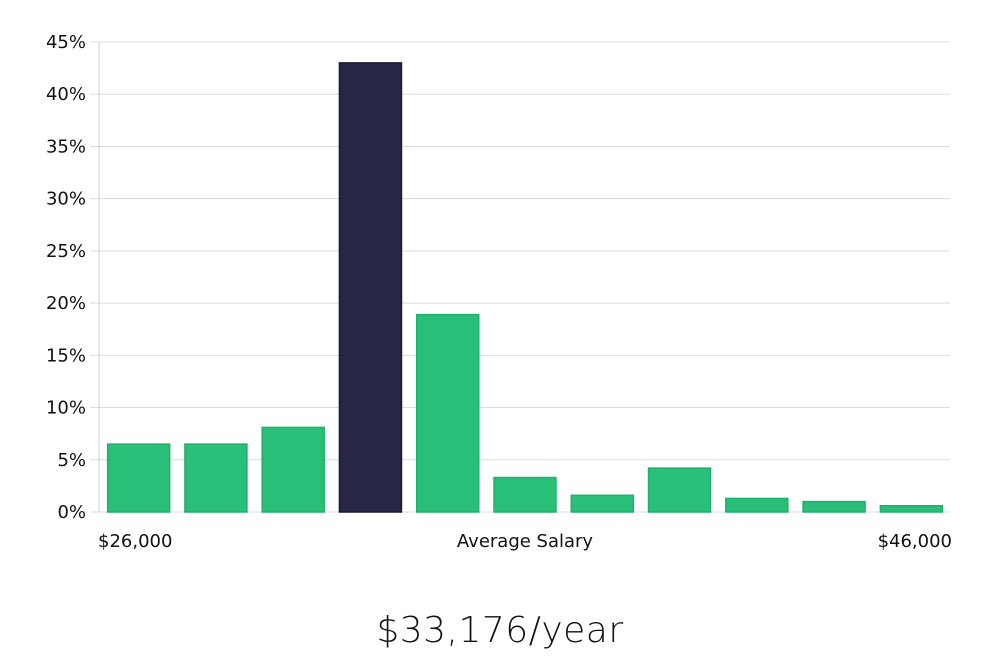 The height and width of the screenshot is (660, 1000). Describe the element at coordinates (370, 287) in the screenshot. I see `bar-highlighted` at that location.